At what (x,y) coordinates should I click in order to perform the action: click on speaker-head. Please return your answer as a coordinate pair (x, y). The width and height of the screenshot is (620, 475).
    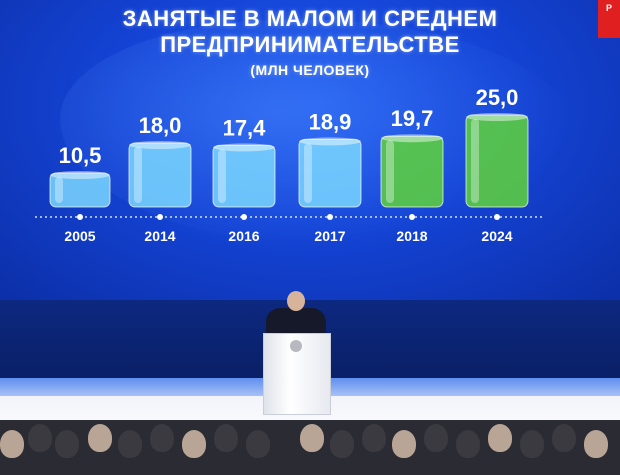
    Looking at the image, I should click on (296, 301).